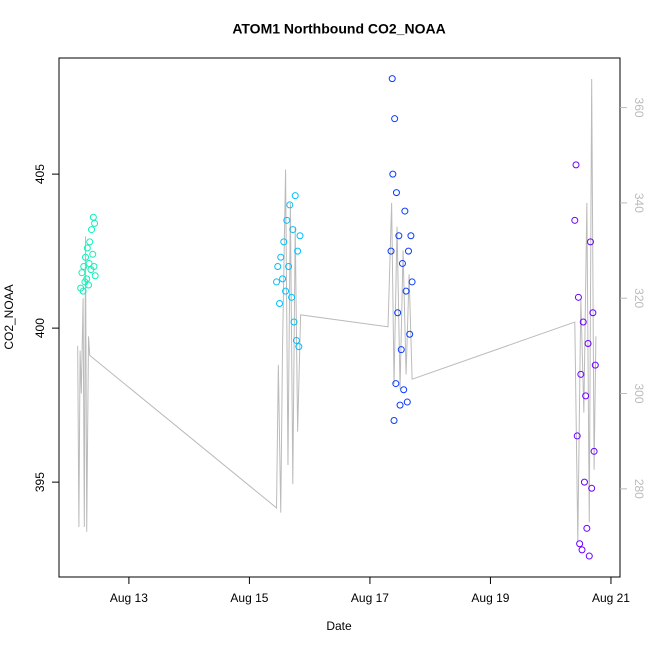  Describe the element at coordinates (338, 29) in the screenshot. I see `chart-title: ATOM1 Northbound CO2_NOAA` at that location.